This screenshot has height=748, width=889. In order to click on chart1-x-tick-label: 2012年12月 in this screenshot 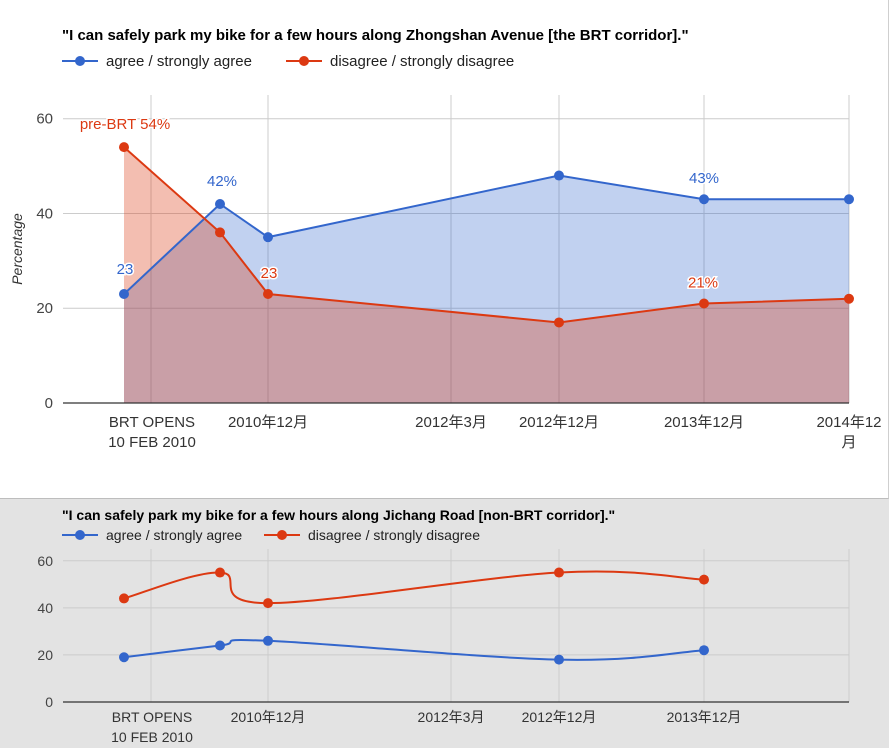, I will do `click(559, 422)`.